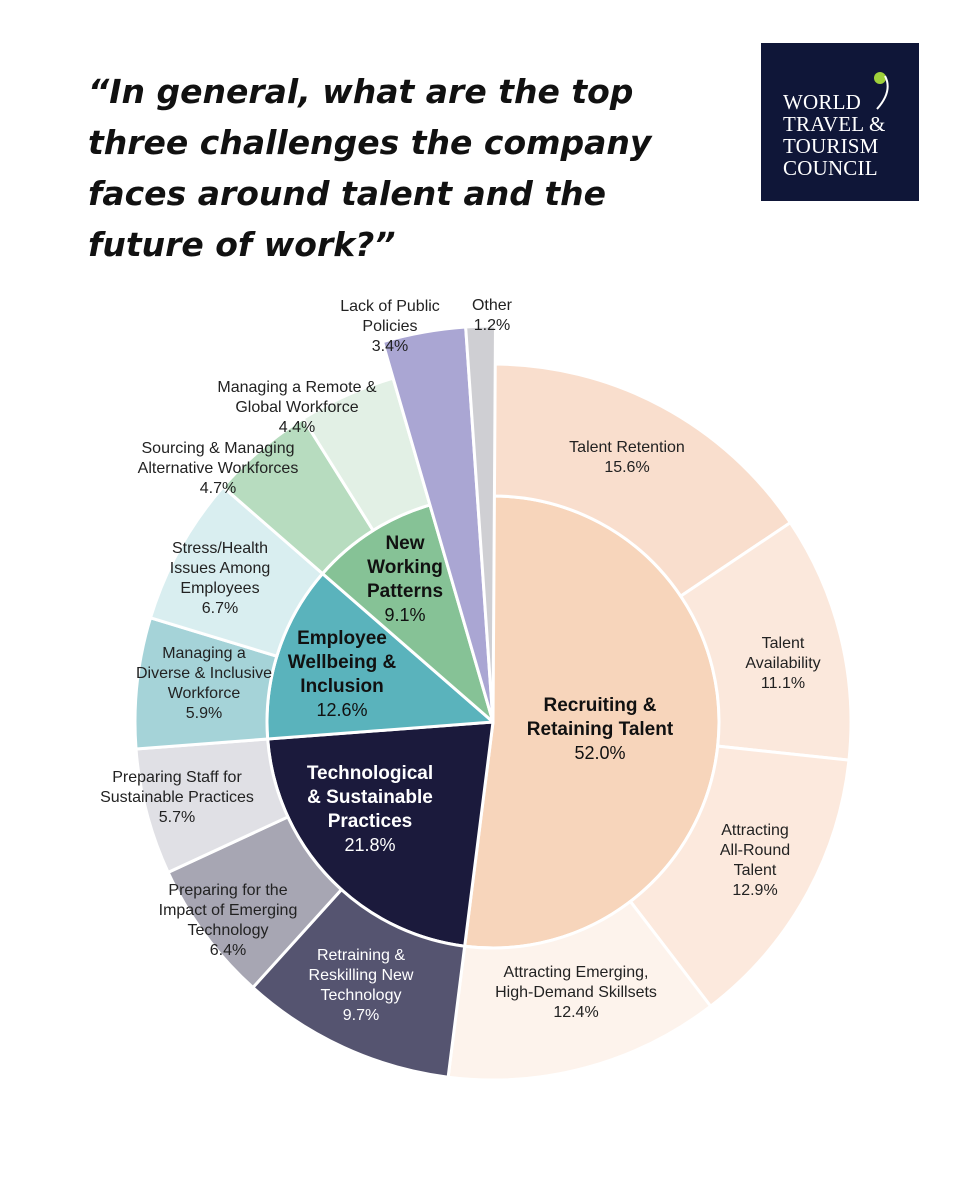  Describe the element at coordinates (405, 567) in the screenshot. I see `inner-label-new-working-patterns-line: Working` at that location.